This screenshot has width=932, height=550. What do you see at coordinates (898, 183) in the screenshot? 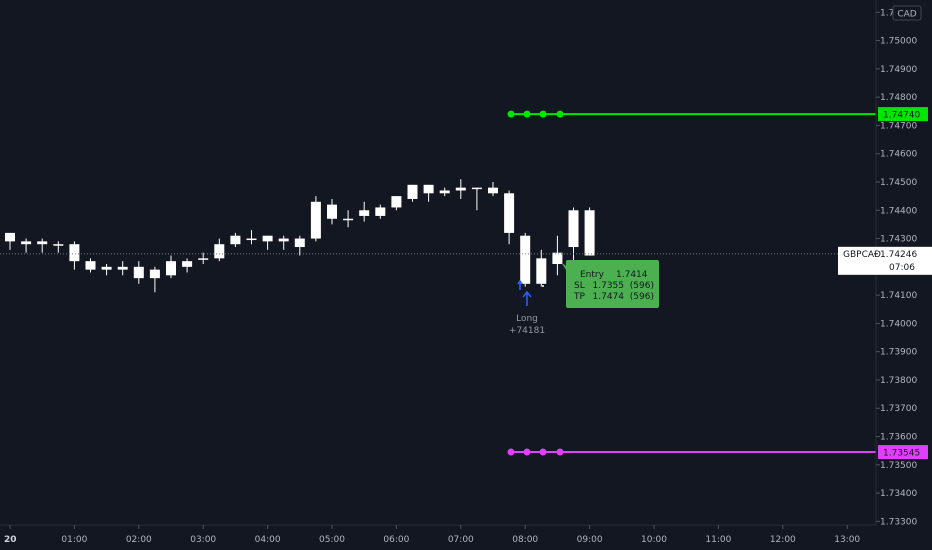
I see `price-tick-label: 1.74500` at bounding box center [898, 183].